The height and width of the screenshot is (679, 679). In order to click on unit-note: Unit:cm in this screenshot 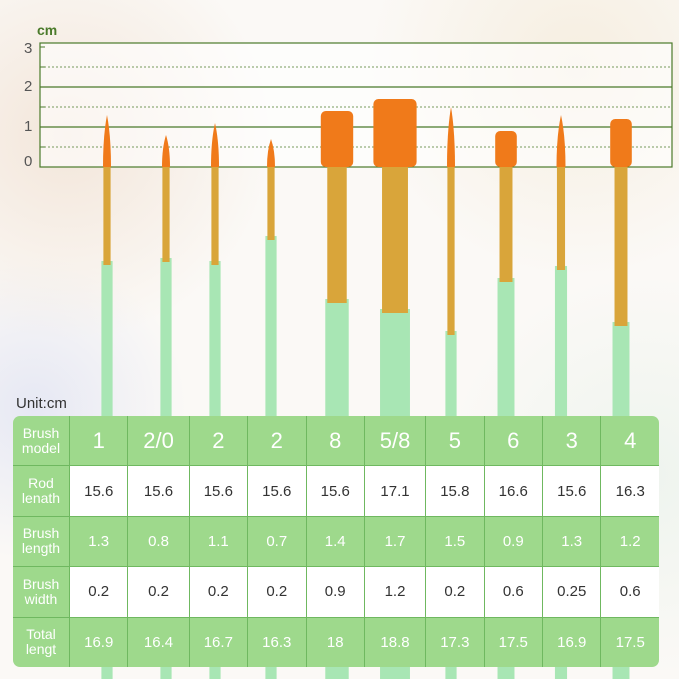, I will do `click(41, 403)`.